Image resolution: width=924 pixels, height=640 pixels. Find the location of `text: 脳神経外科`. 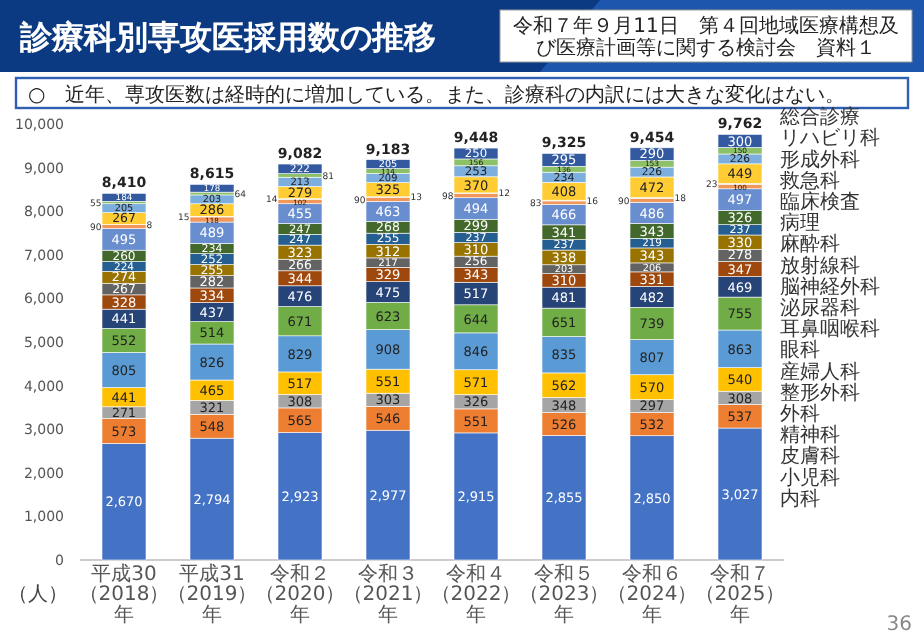

text: 脳神経外科 is located at coordinates (830, 286).